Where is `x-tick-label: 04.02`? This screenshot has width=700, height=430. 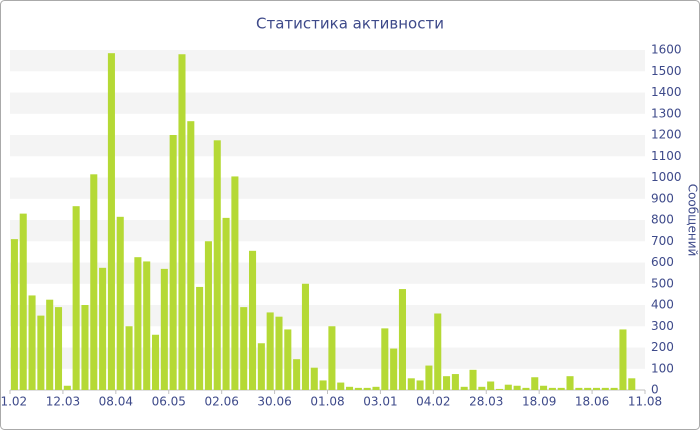
x-tick-label: 04.02 is located at coordinates (433, 402).